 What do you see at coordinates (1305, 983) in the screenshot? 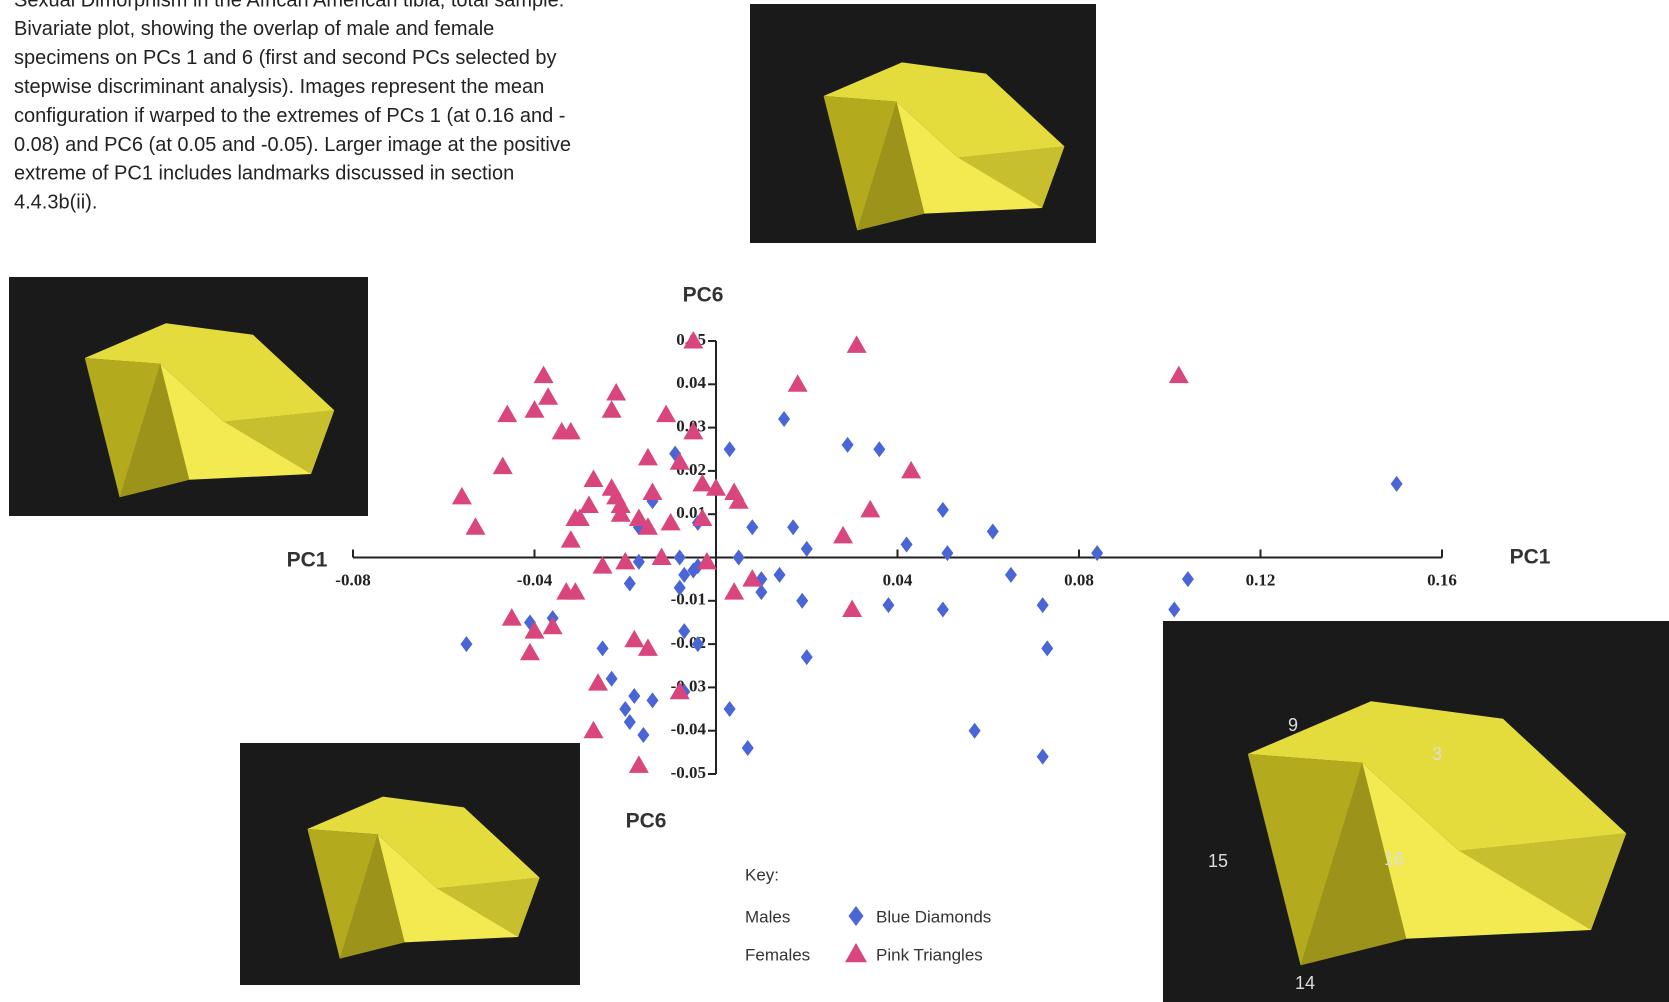
I see `landmark-label: 14` at bounding box center [1305, 983].